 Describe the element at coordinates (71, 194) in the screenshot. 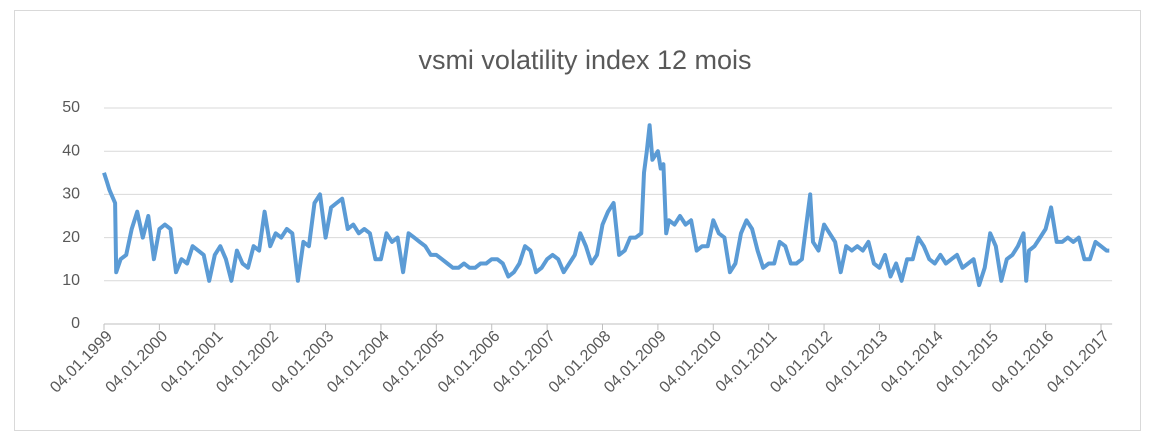

I see `y-tick-label: 30` at that location.